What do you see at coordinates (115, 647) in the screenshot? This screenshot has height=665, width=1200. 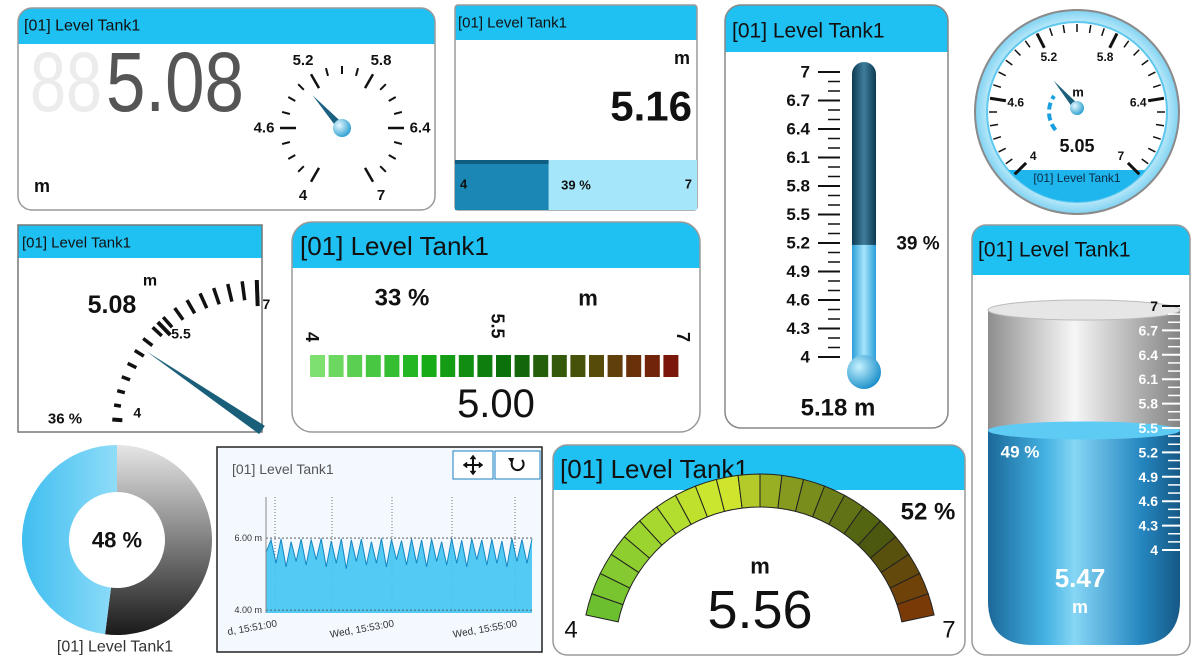 I see `caption: [01] Level Tank1` at bounding box center [115, 647].